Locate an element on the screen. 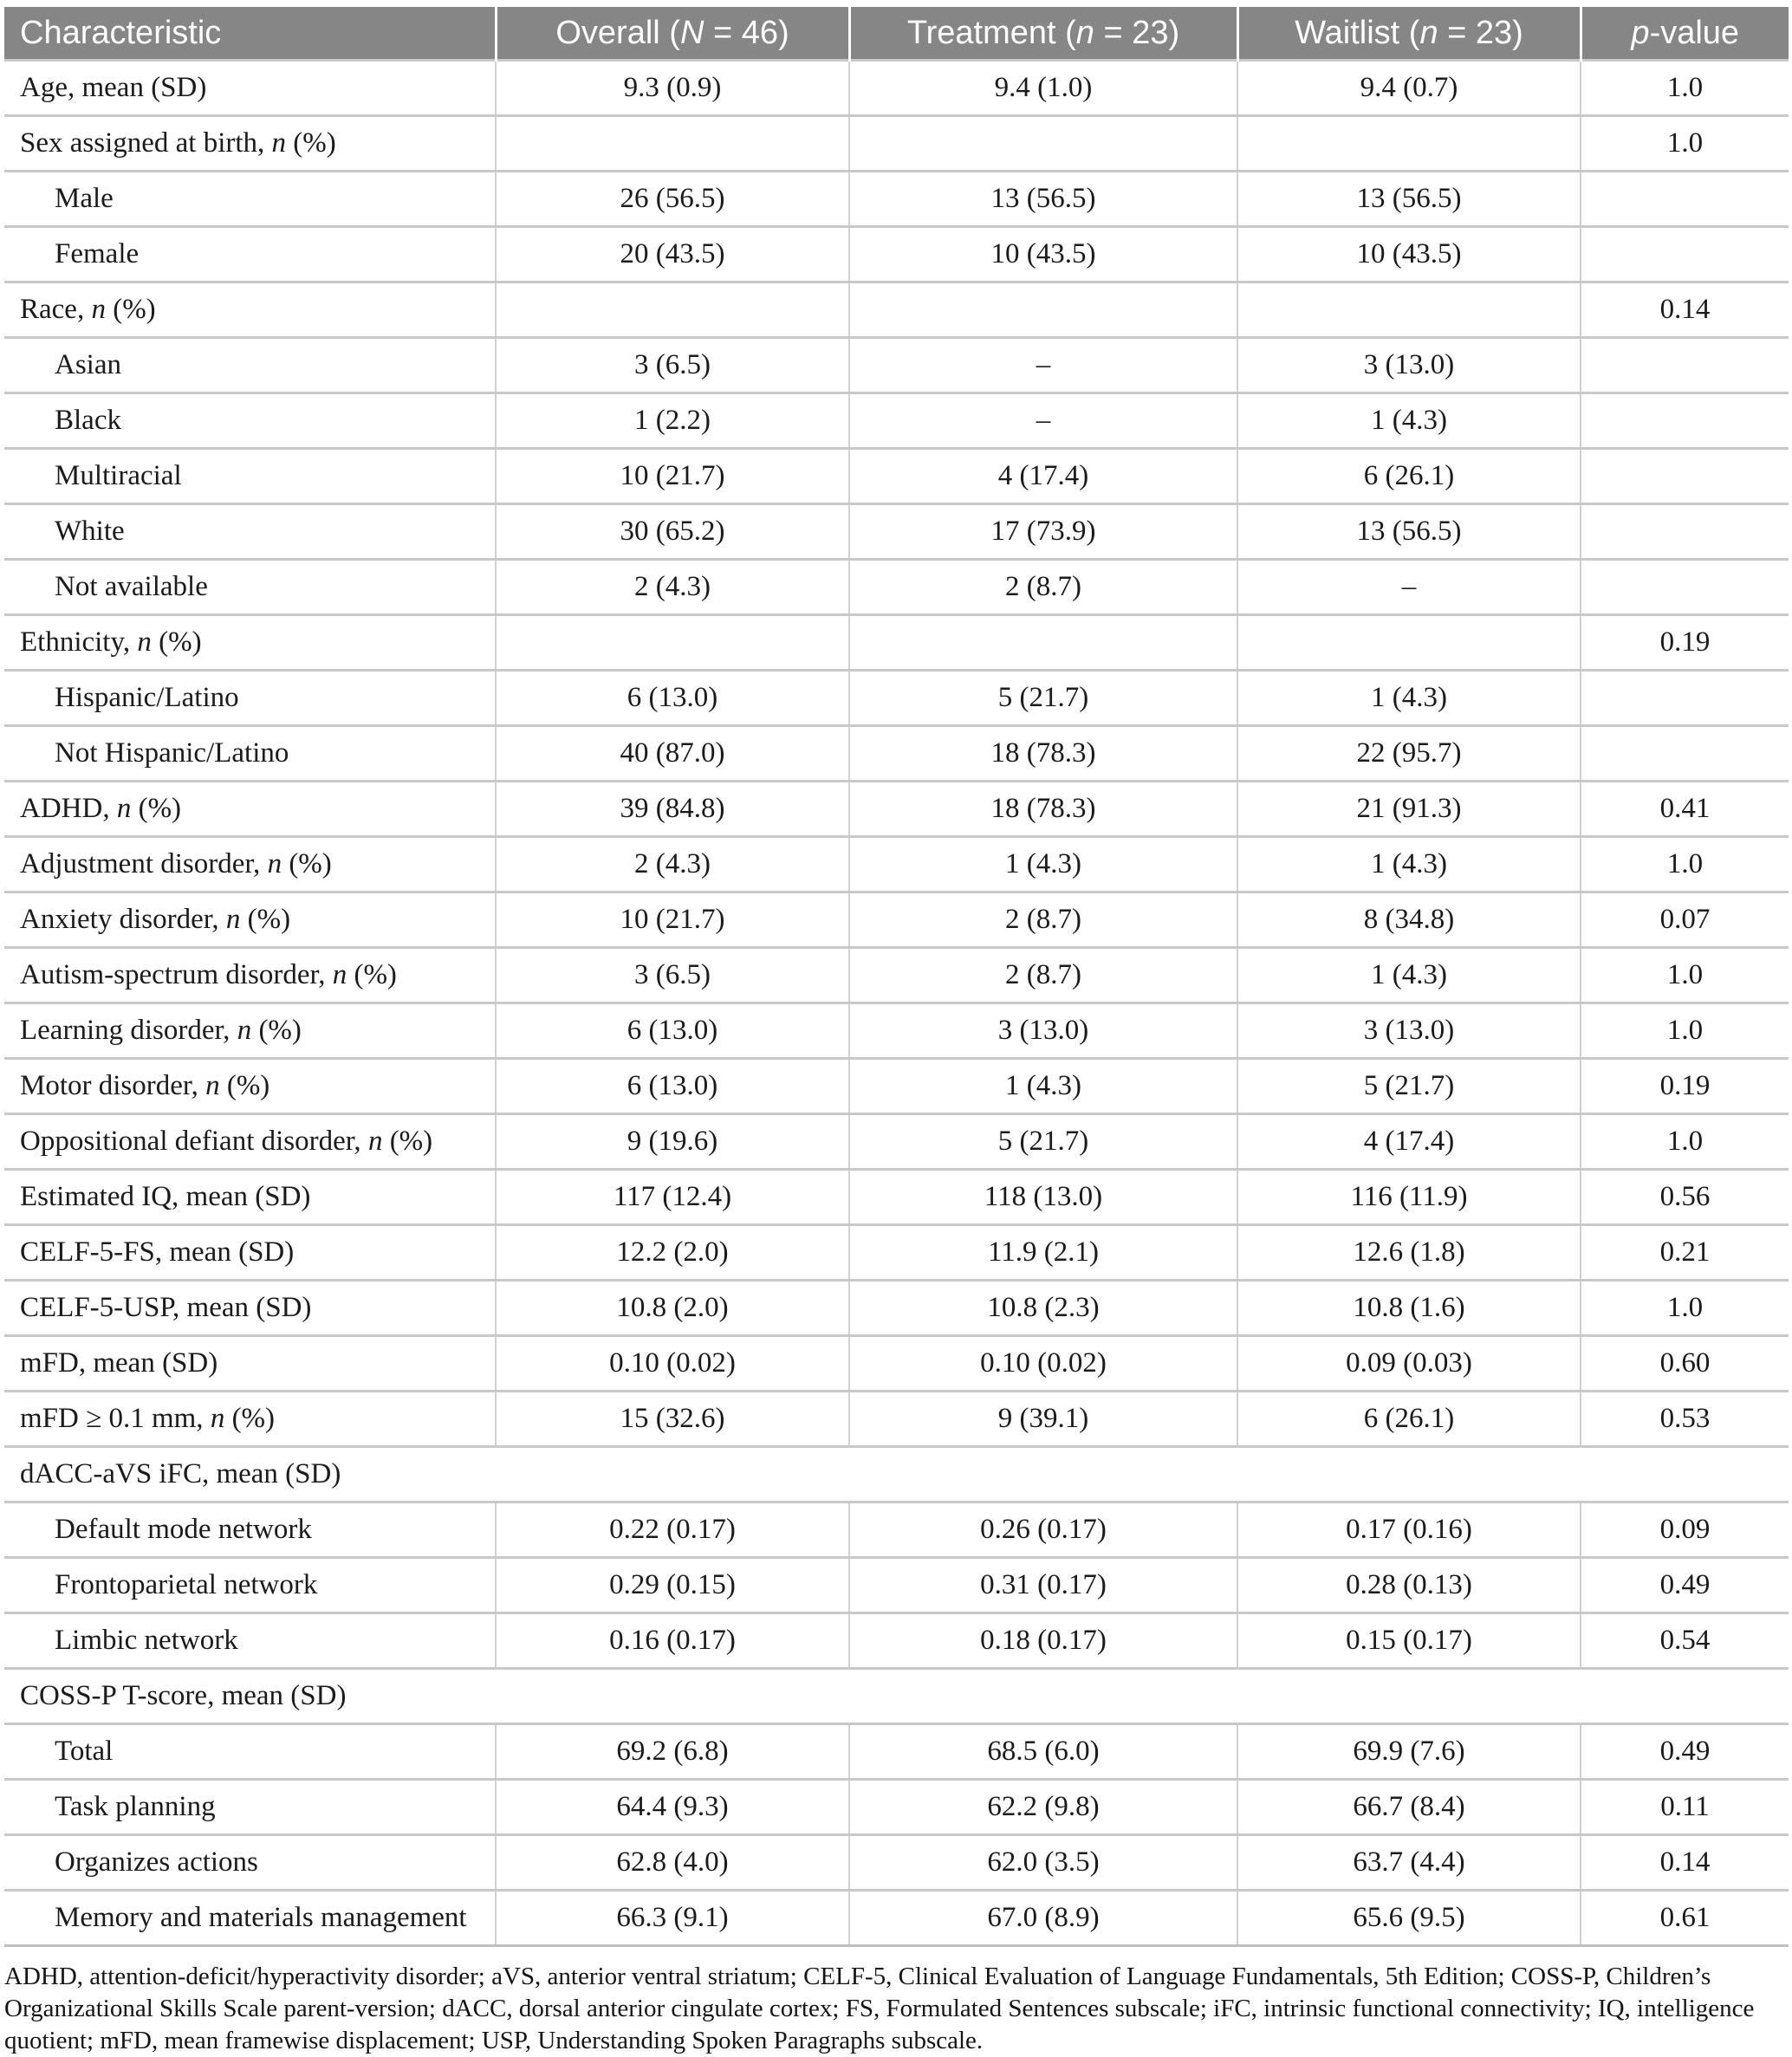  cell-p: 0.61 is located at coordinates (1684, 1918).